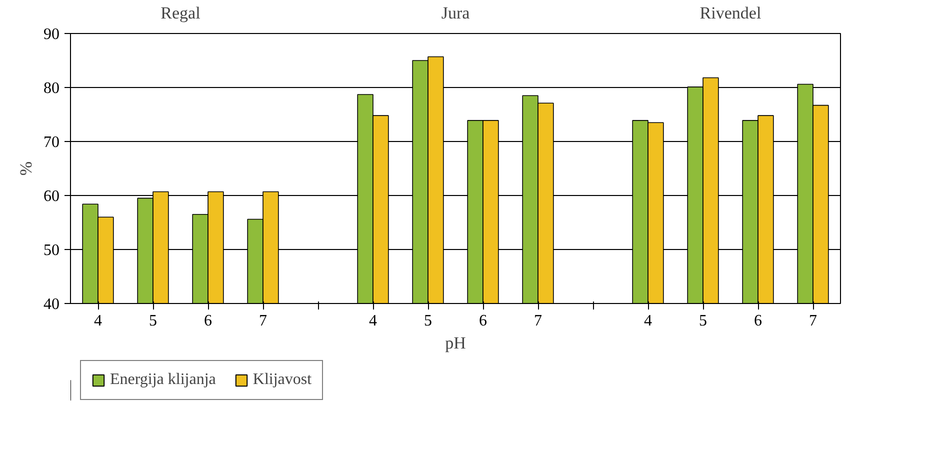  What do you see at coordinates (455, 343) in the screenshot?
I see `x-axis-title: pH` at bounding box center [455, 343].